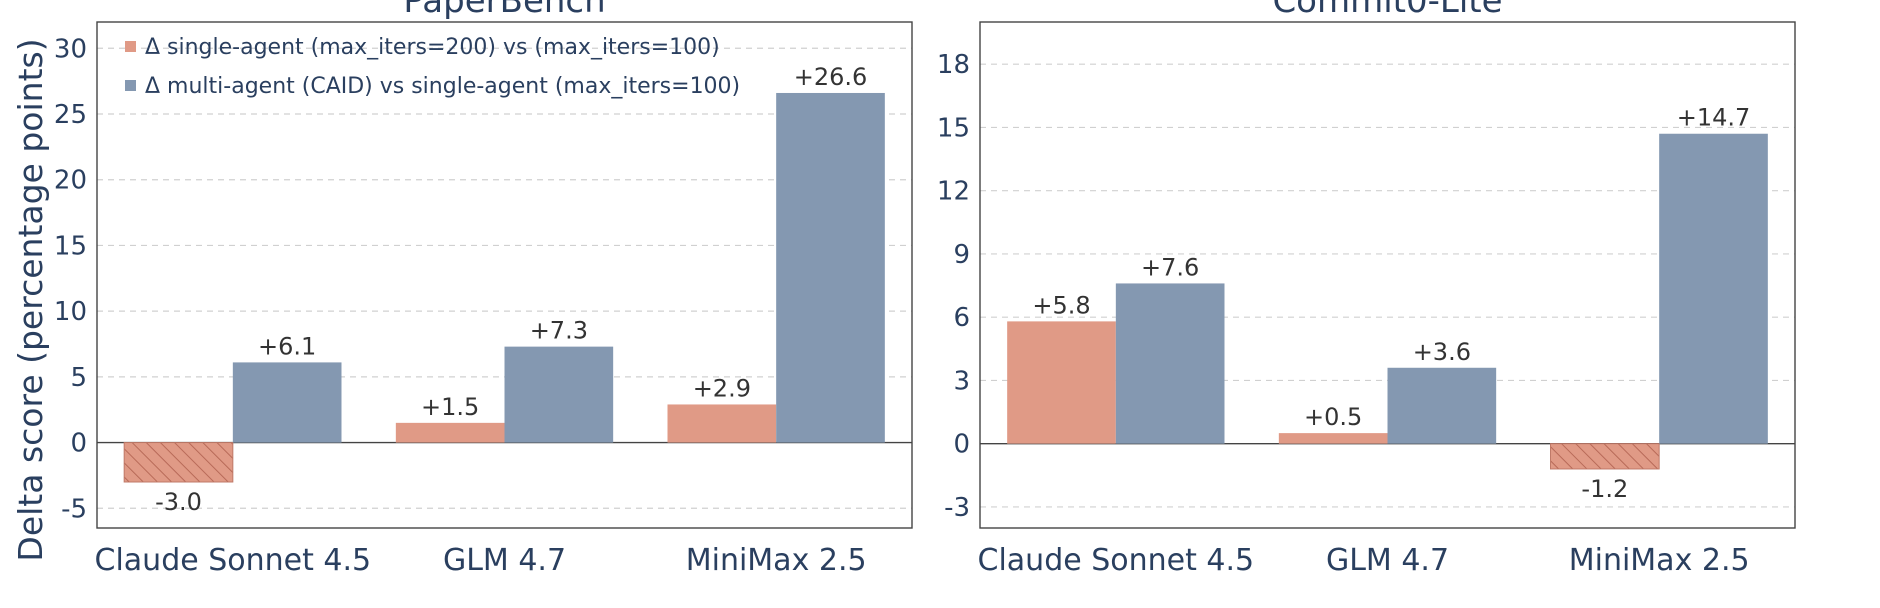 The width and height of the screenshot is (1880, 608). I want to click on y-axis-label: Delta score (percentage points), so click(30, 299).